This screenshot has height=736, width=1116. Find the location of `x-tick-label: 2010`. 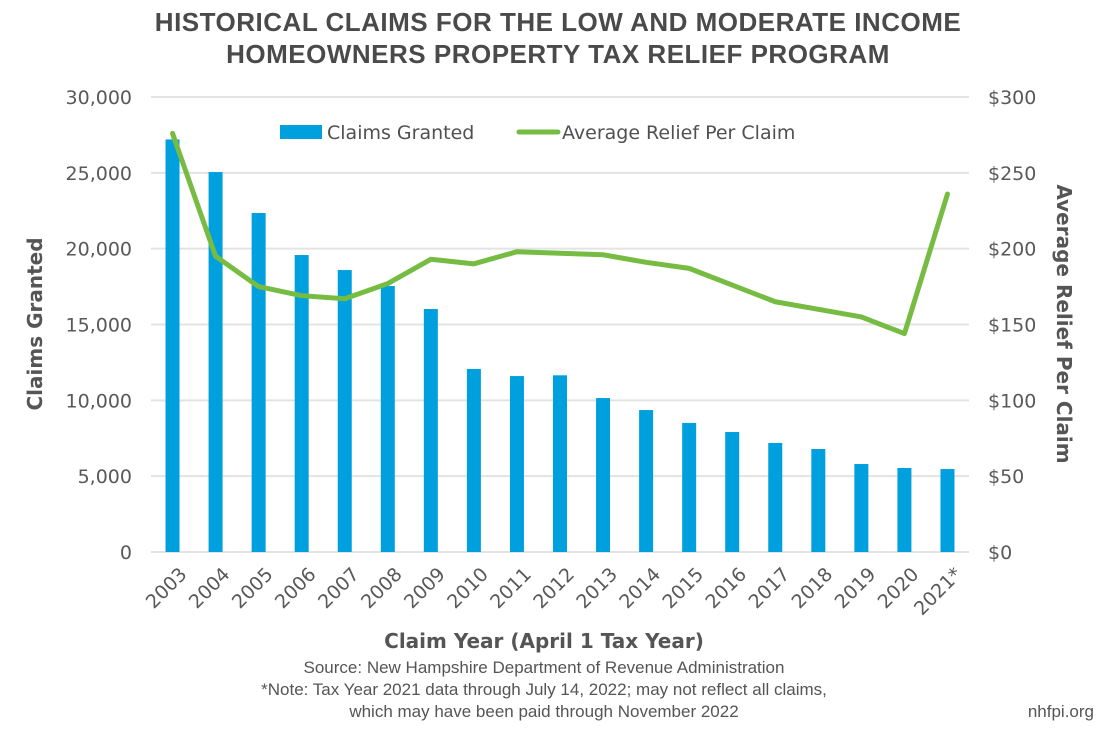

x-tick-label: 2010 is located at coordinates (468, 588).